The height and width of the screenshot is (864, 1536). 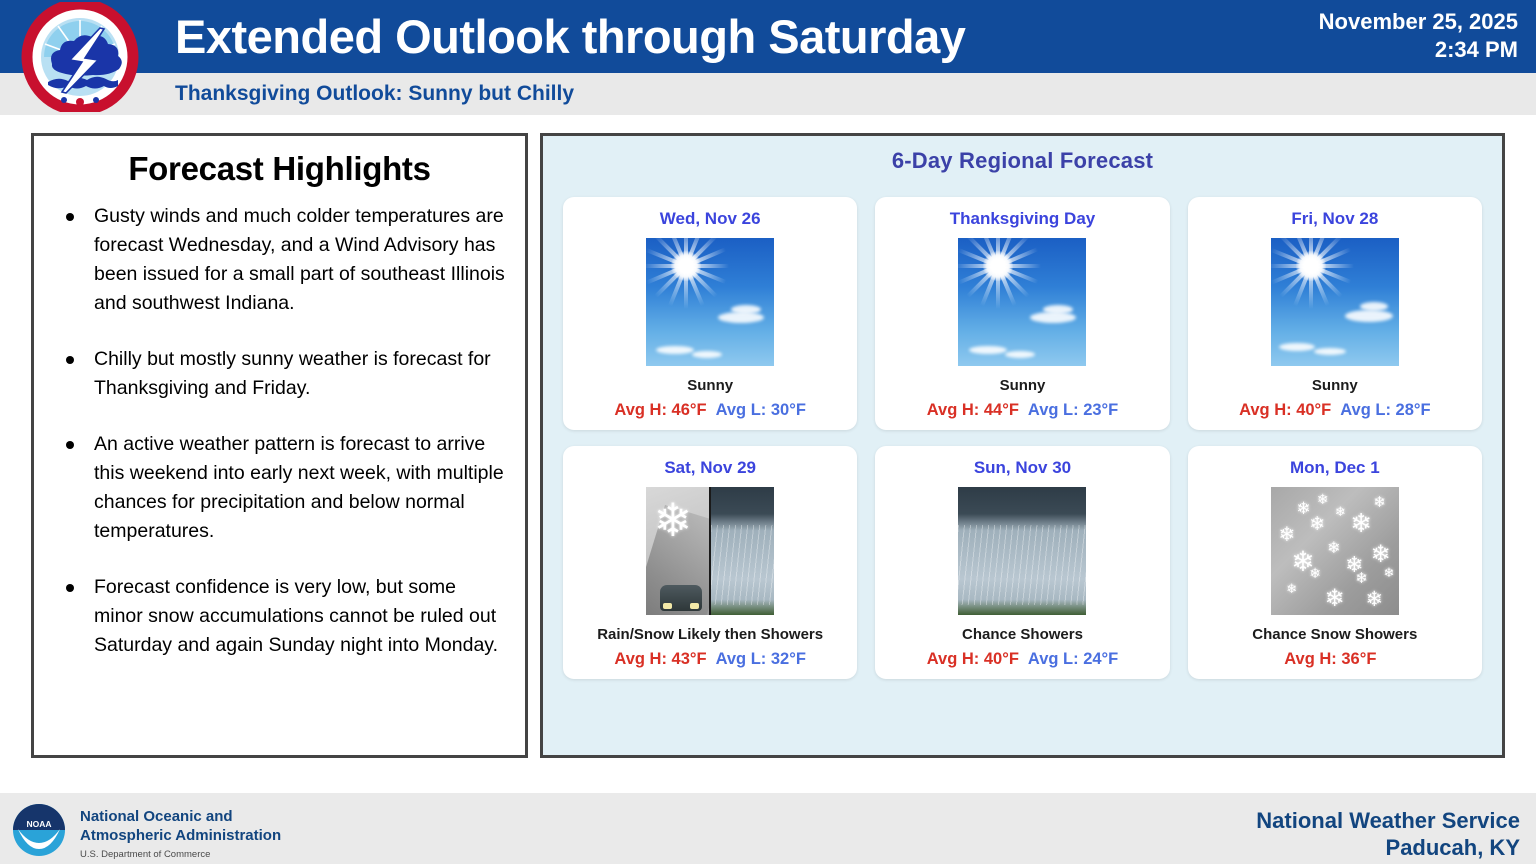 I want to click on forecast-temps: Avg H: 43°F Avg L: 32°F, so click(x=710, y=659).